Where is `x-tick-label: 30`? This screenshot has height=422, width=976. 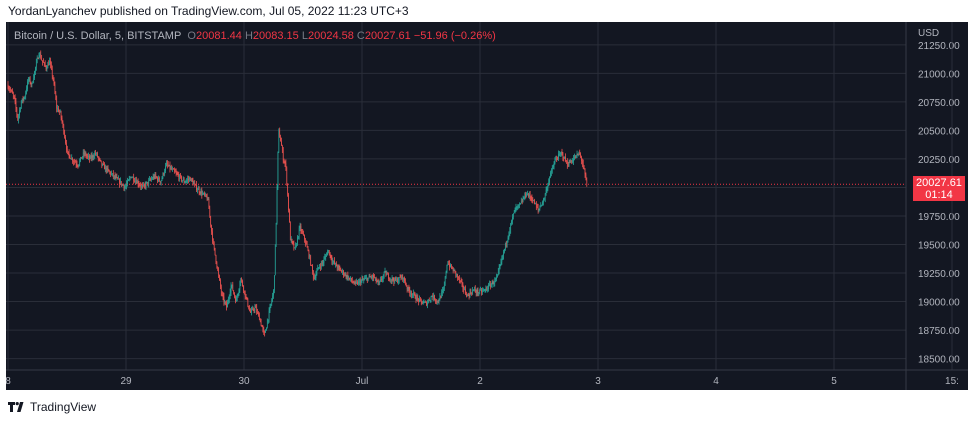
x-tick-label: 30 is located at coordinates (244, 381).